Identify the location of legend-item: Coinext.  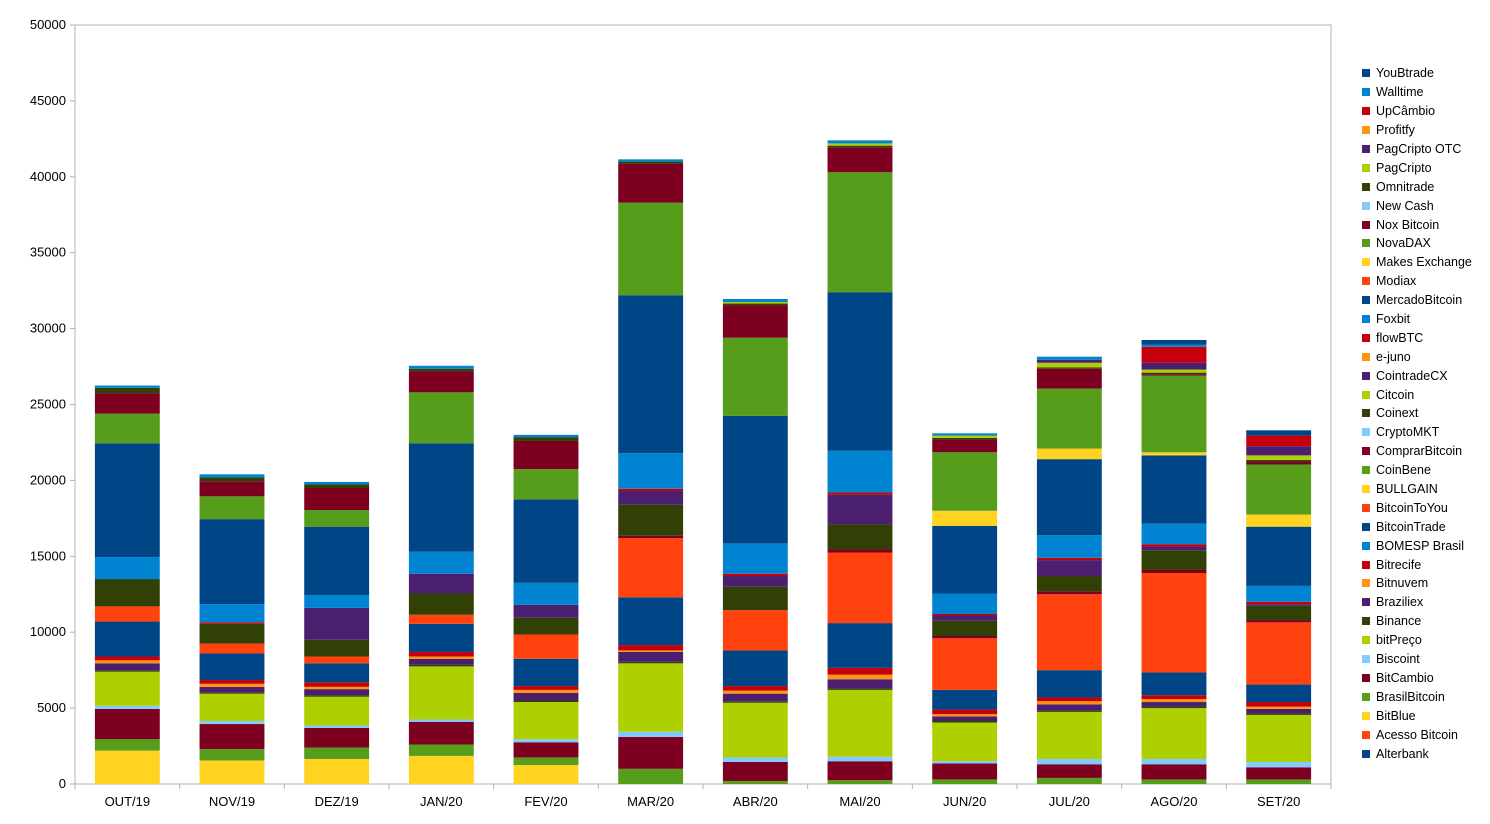
(1425, 413).